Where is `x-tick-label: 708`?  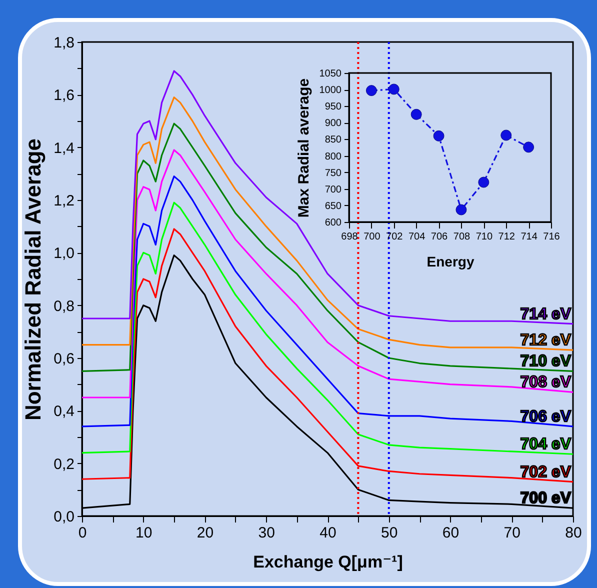 x-tick-label: 708 is located at coordinates (461, 237).